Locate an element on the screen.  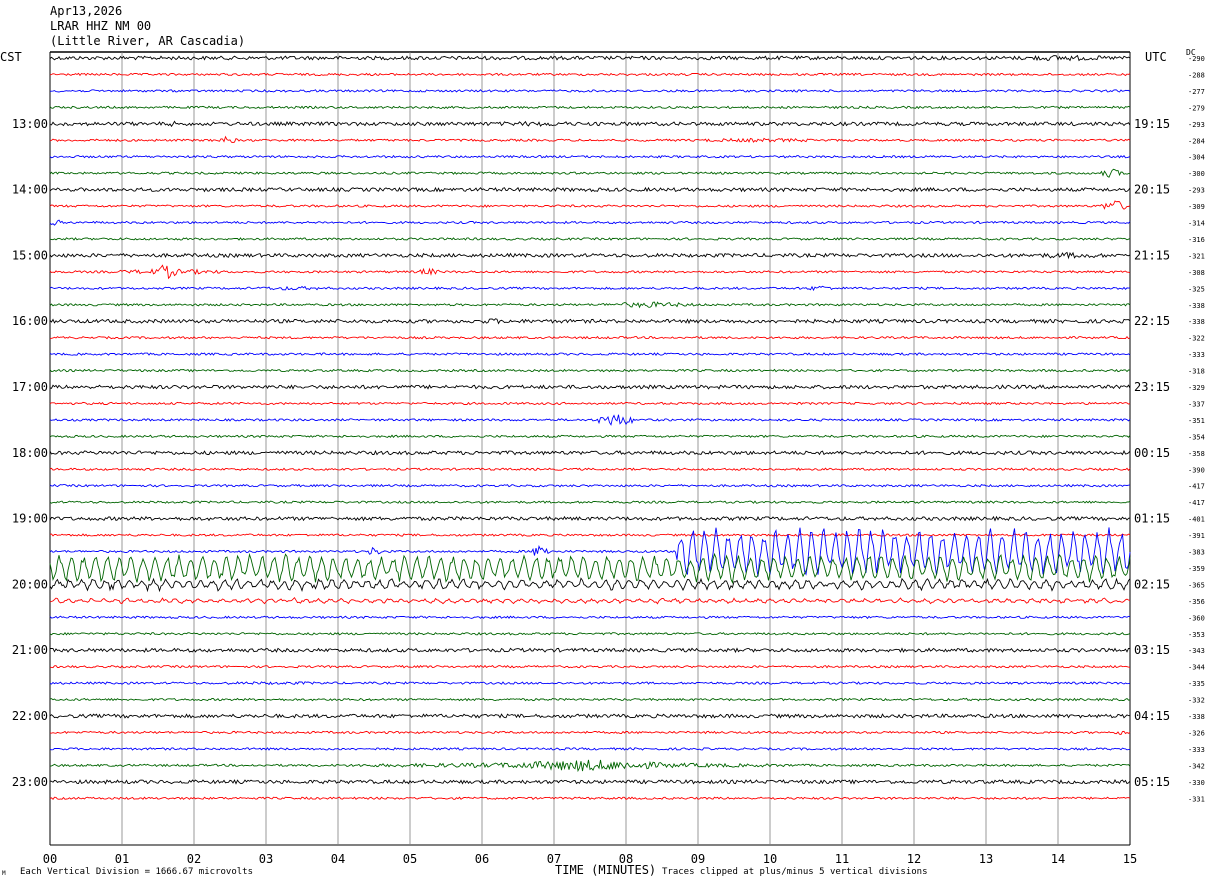
x-tick-label: 01 is located at coordinates (122, 859).